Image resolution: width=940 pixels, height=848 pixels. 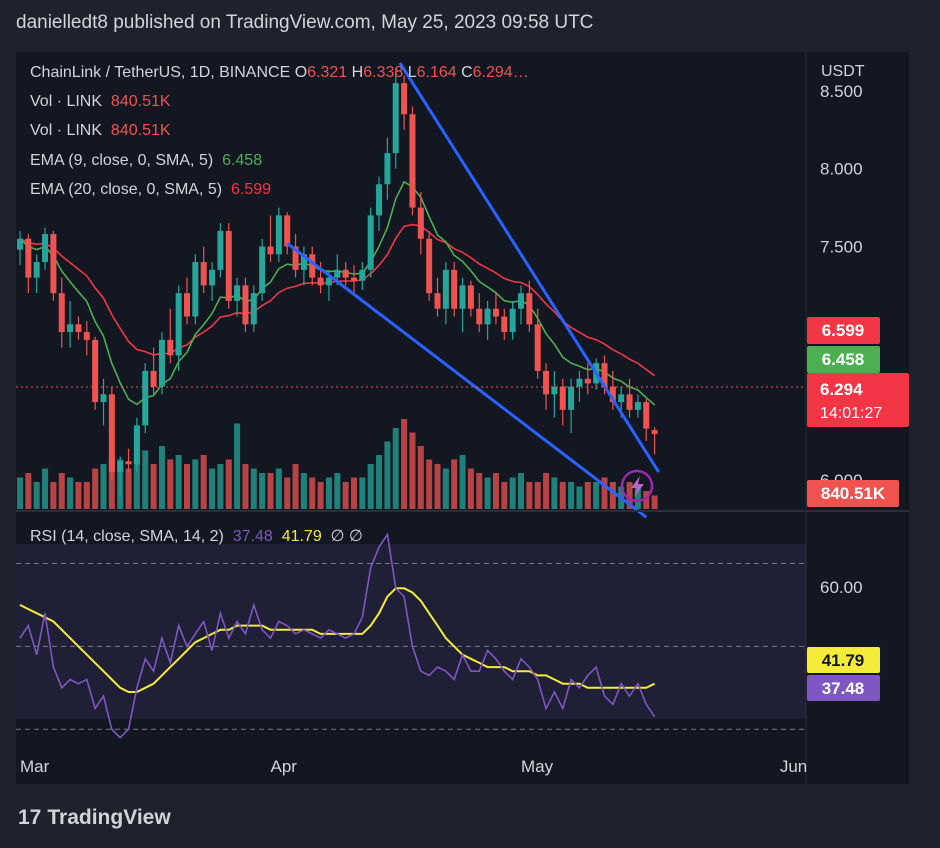 What do you see at coordinates (841, 389) in the screenshot?
I see `close-tag-text: 6.294` at bounding box center [841, 389].